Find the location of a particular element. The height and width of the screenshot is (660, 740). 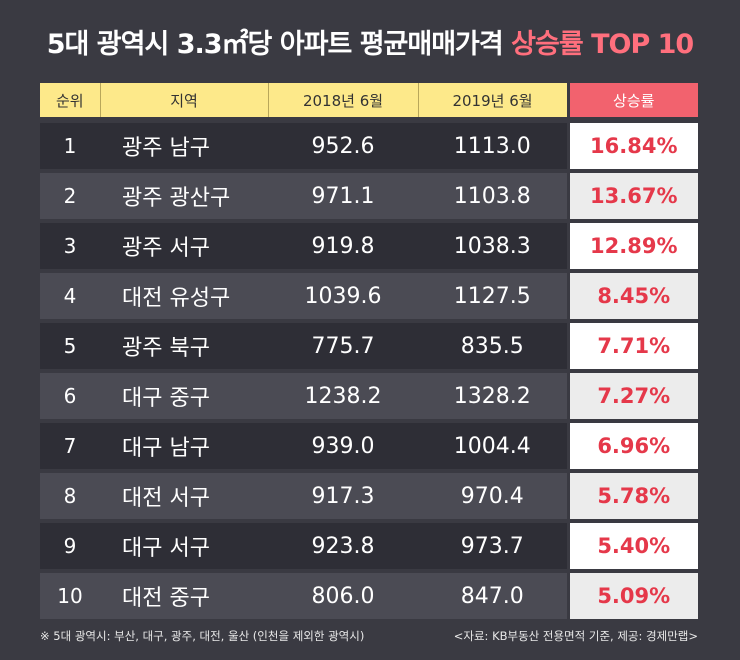

rank-cell: 10 is located at coordinates (70, 594).